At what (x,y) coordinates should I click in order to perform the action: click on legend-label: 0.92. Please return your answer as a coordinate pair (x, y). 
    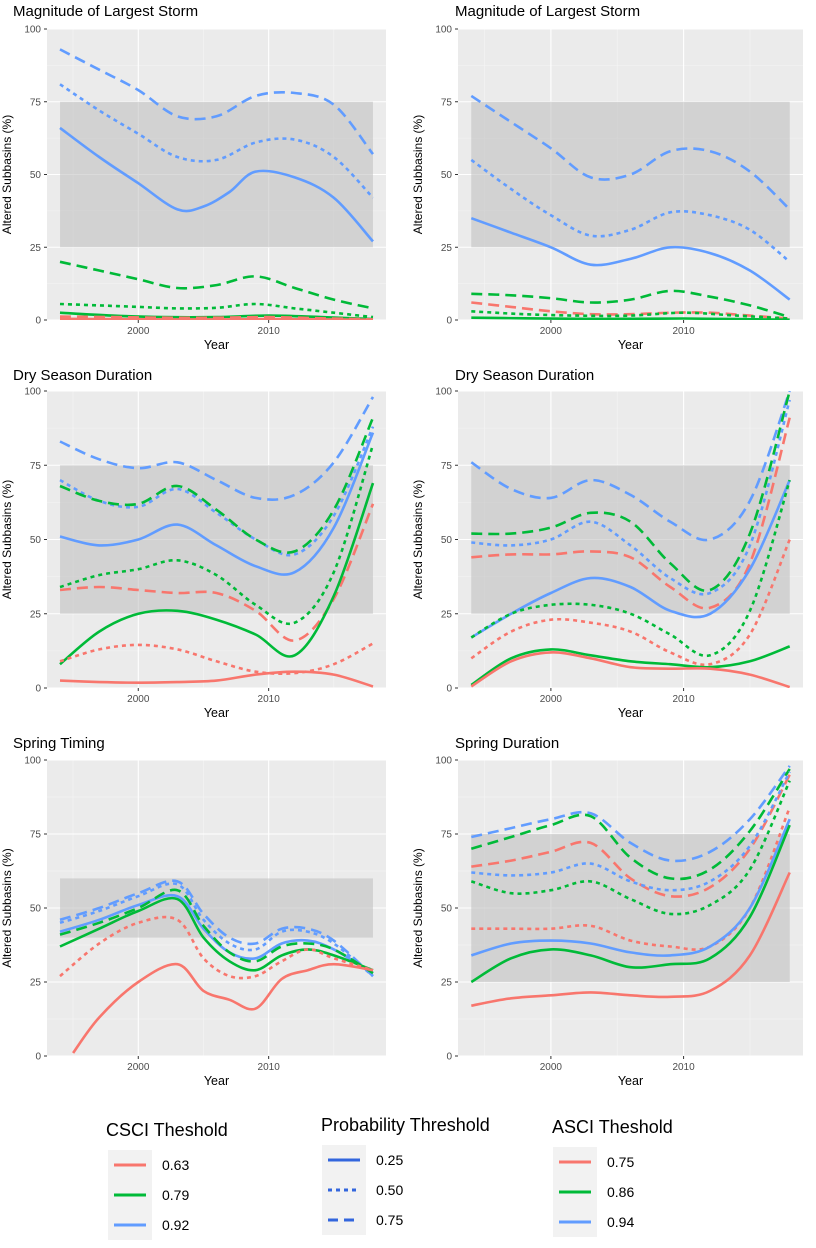
    Looking at the image, I should click on (175, 1225).